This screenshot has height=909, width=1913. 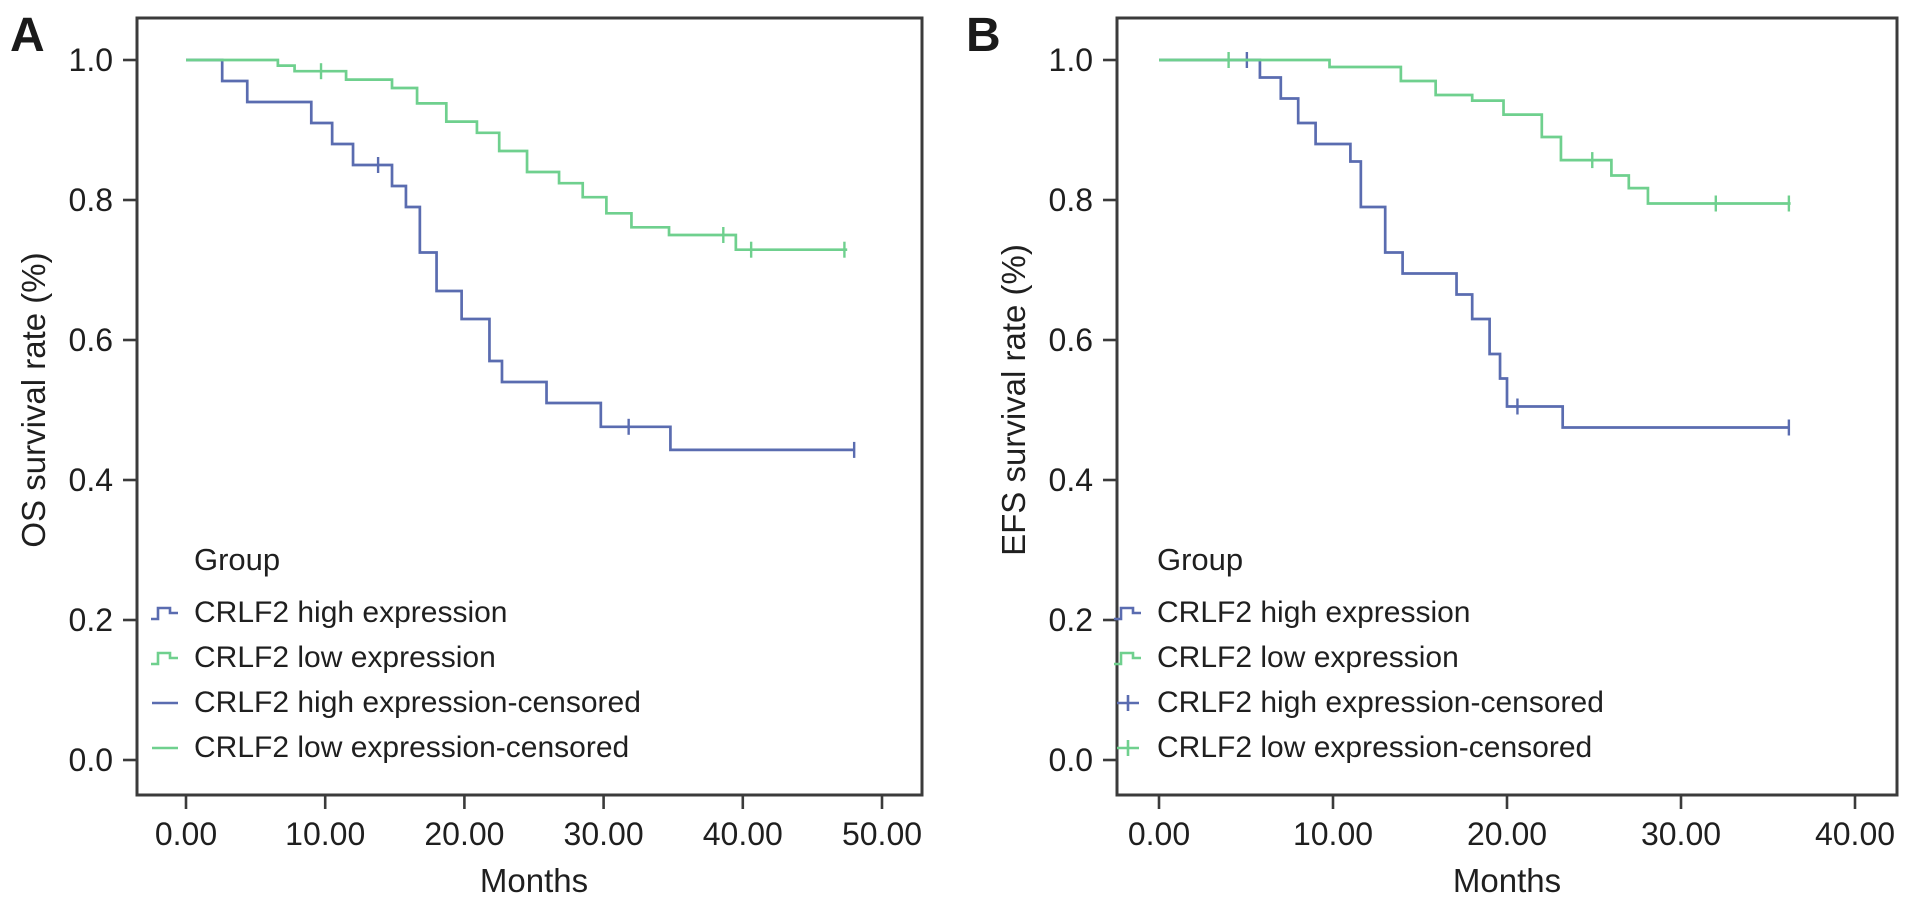 What do you see at coordinates (165, 748) in the screenshot?
I see `low-censored-line-icon` at bounding box center [165, 748].